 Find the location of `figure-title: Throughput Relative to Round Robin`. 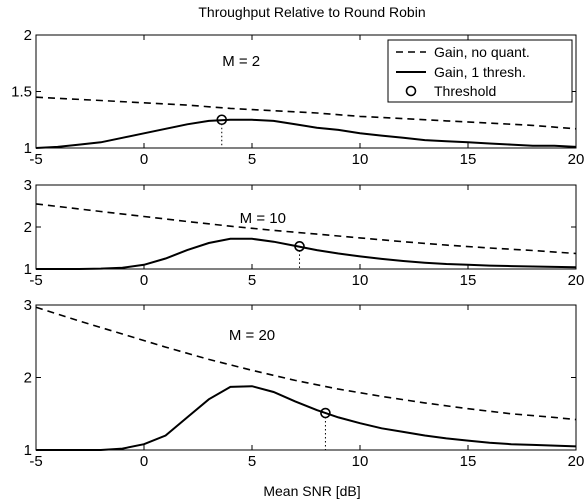

figure-title: Throughput Relative to Round Robin is located at coordinates (311, 12).